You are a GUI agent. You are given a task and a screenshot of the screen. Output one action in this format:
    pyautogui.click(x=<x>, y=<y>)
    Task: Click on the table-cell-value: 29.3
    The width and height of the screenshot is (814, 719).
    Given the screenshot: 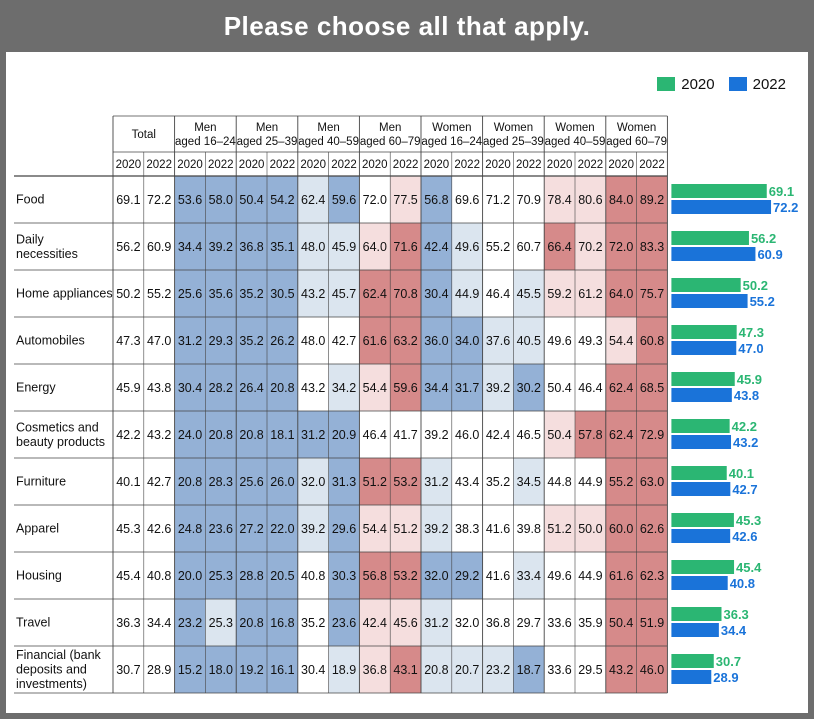 What is the action you would take?
    pyautogui.click(x=221, y=341)
    